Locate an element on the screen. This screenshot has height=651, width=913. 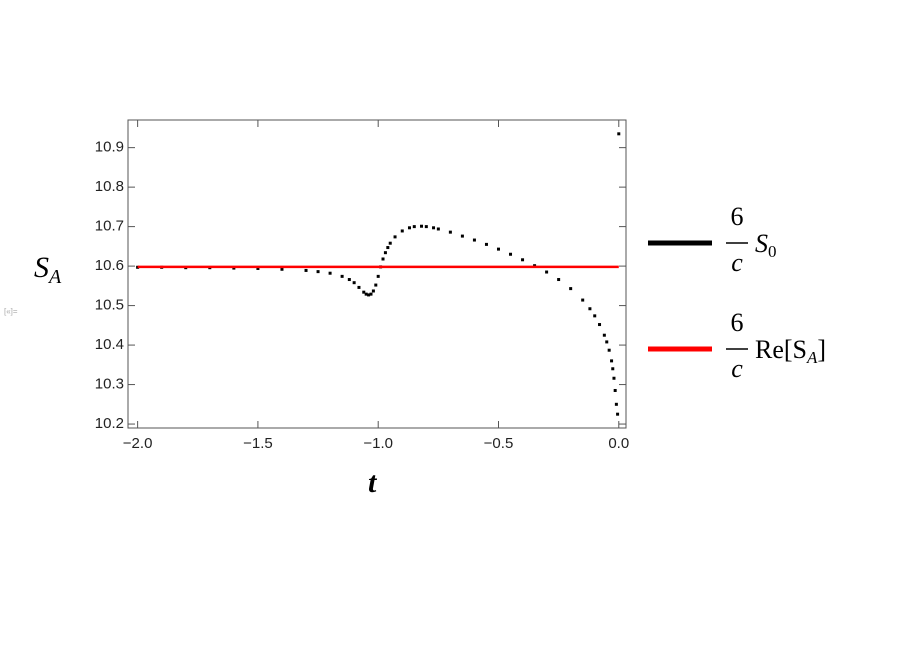
legend-text: Re[S is located at coordinates (781, 349).